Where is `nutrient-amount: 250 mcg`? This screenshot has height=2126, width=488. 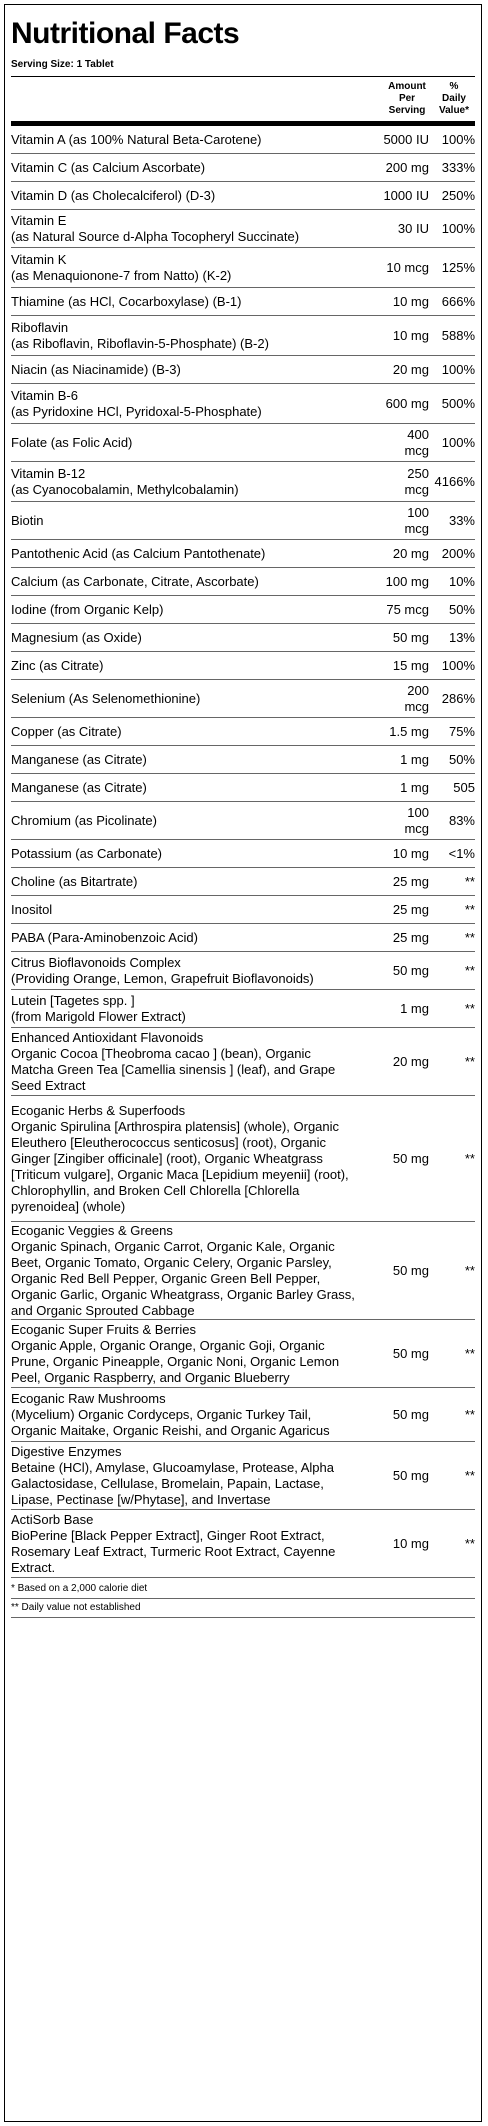
nutrient-amount: 250 mcg is located at coordinates (416, 481).